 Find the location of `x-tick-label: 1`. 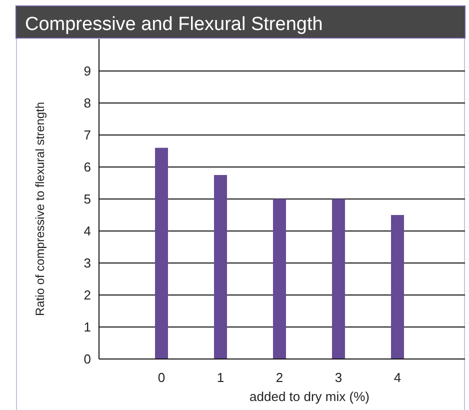

x-tick-label: 1 is located at coordinates (220, 377).